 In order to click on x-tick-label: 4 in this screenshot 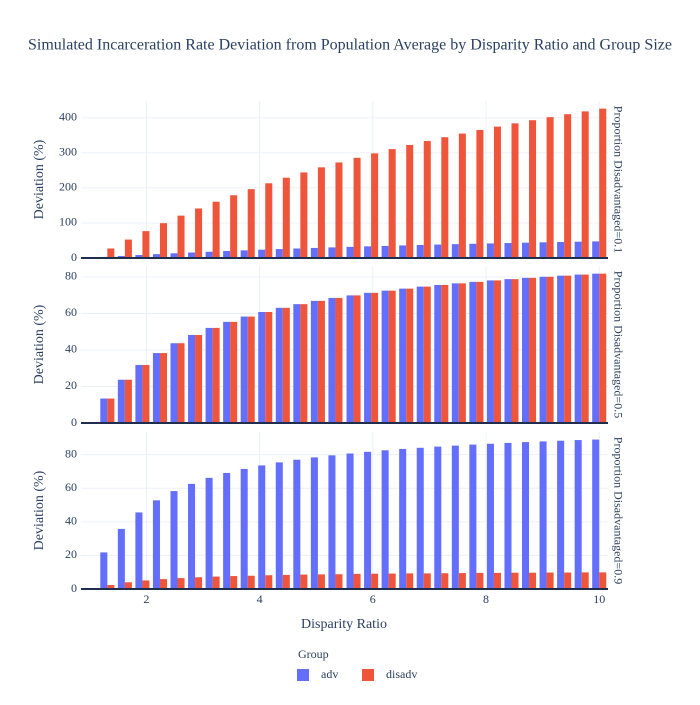, I will do `click(260, 599)`.